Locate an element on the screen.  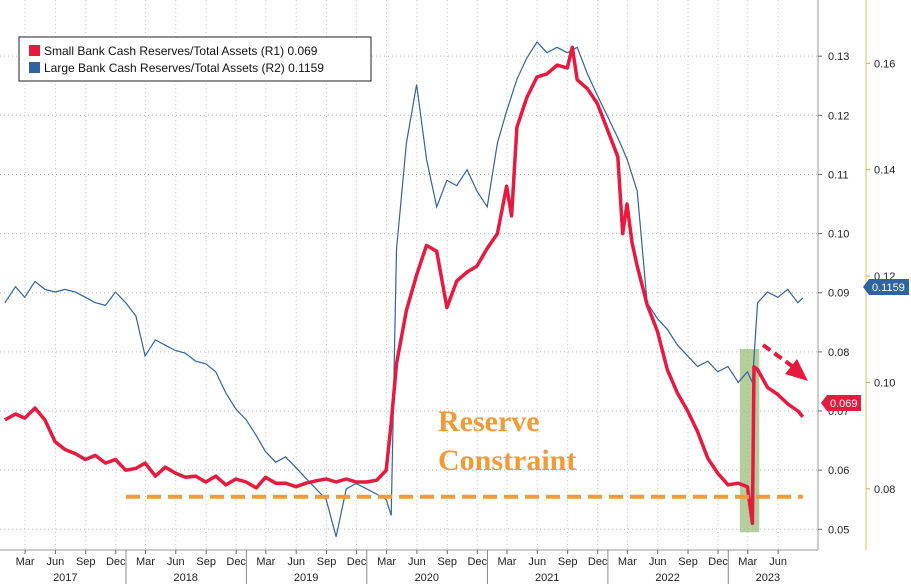
r1-tick-label: 0.13 is located at coordinates (838, 57).